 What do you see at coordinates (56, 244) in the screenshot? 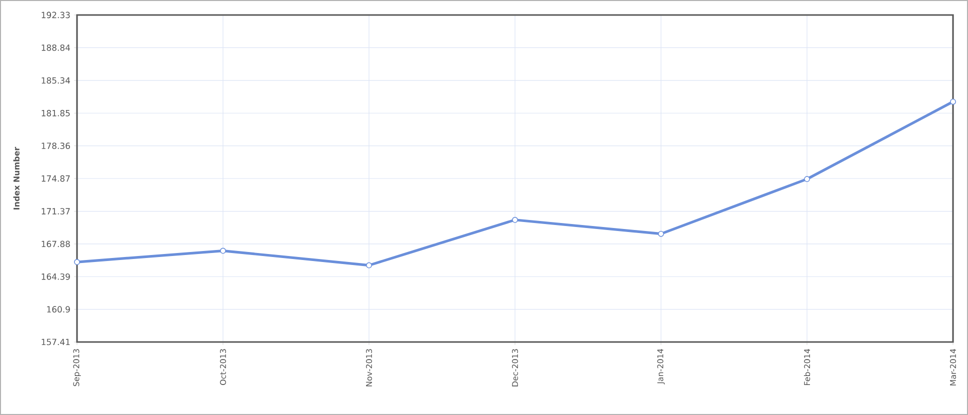
I see `y-tick-label: 167.88` at bounding box center [56, 244].